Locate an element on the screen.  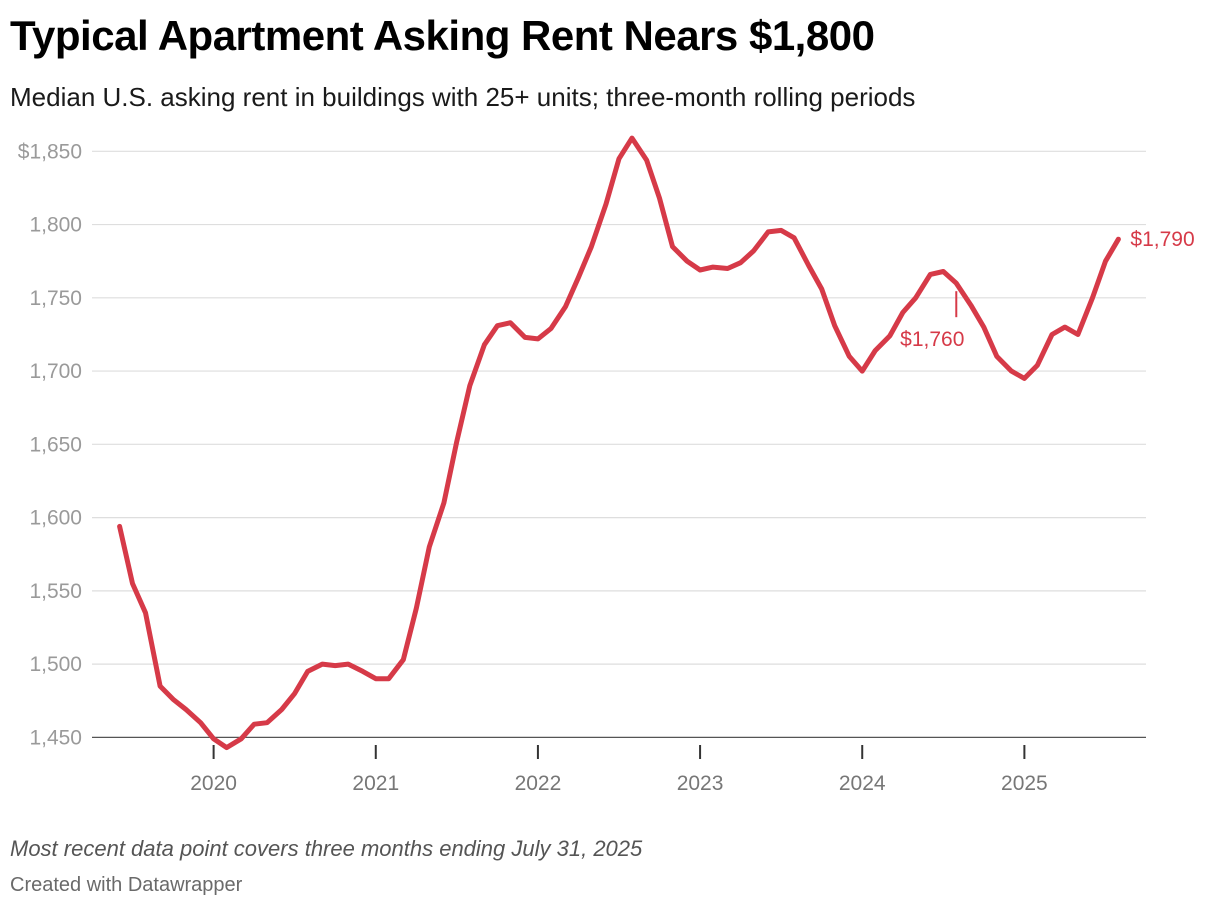
y-tick-label: 1,550 is located at coordinates (55, 591).